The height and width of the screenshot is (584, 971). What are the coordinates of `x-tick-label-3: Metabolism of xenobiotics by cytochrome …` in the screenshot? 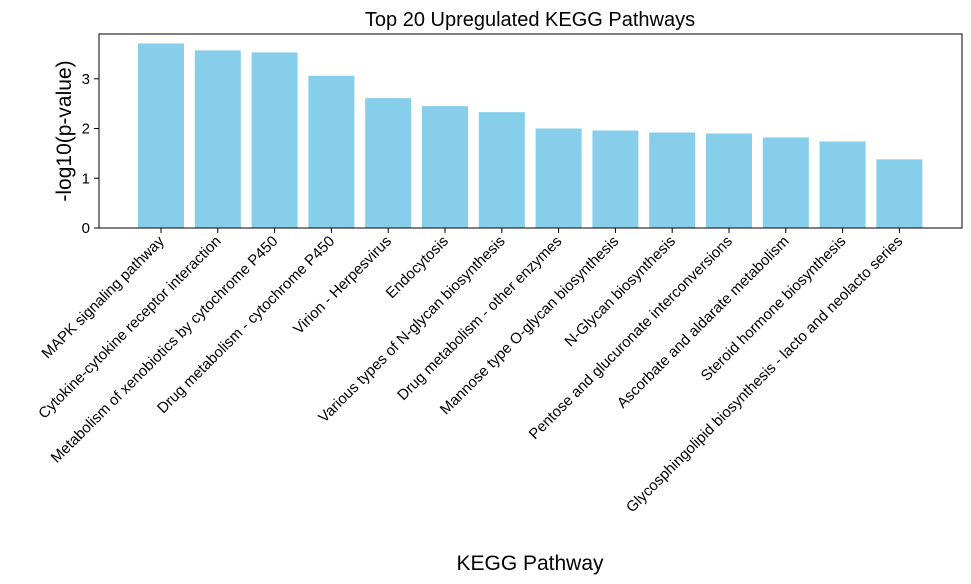 It's located at (165, 350).